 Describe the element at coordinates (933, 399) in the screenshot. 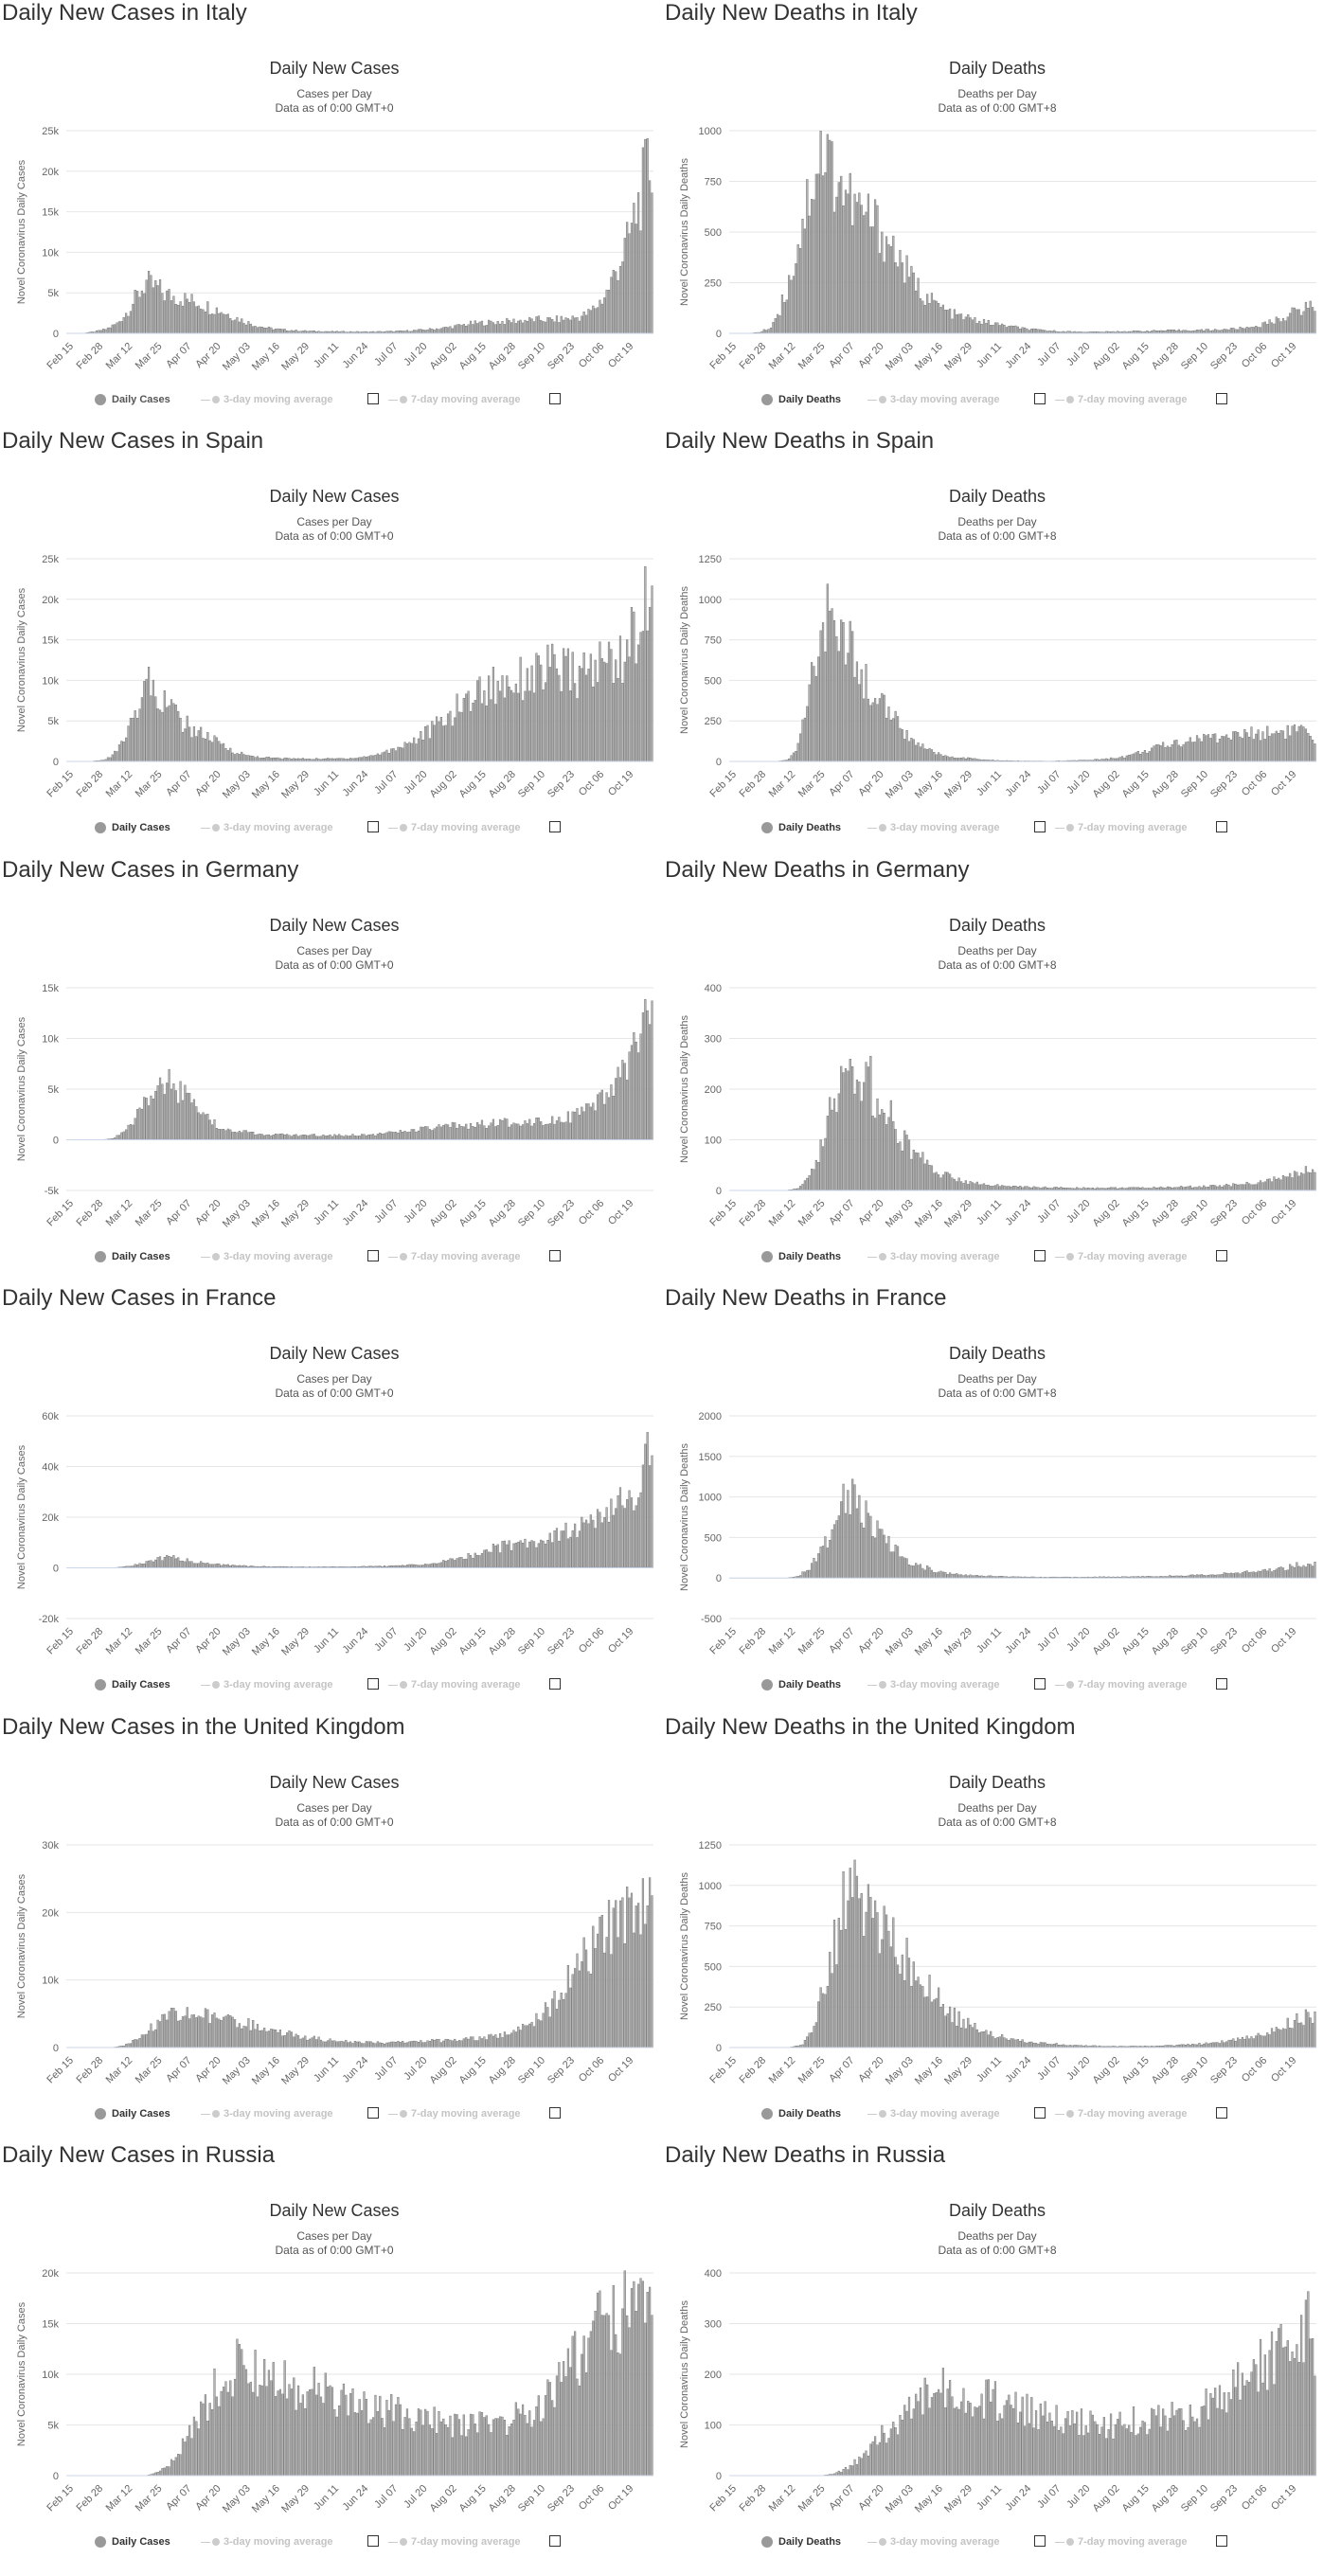

I see `legend-3day: 3-day moving average` at that location.